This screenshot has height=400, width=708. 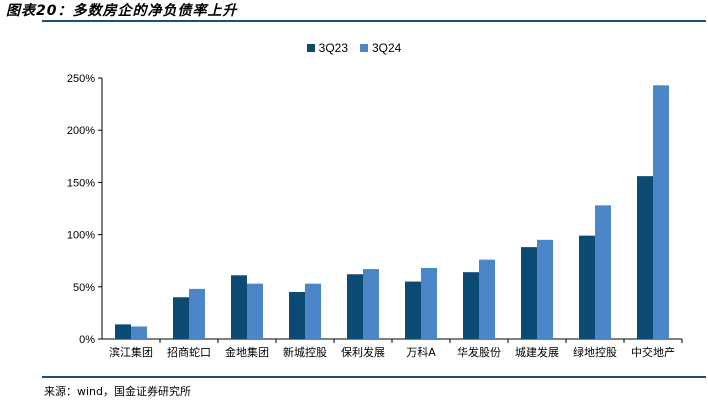 What do you see at coordinates (305, 352) in the screenshot?
I see `x-category-label: 新城控股` at bounding box center [305, 352].